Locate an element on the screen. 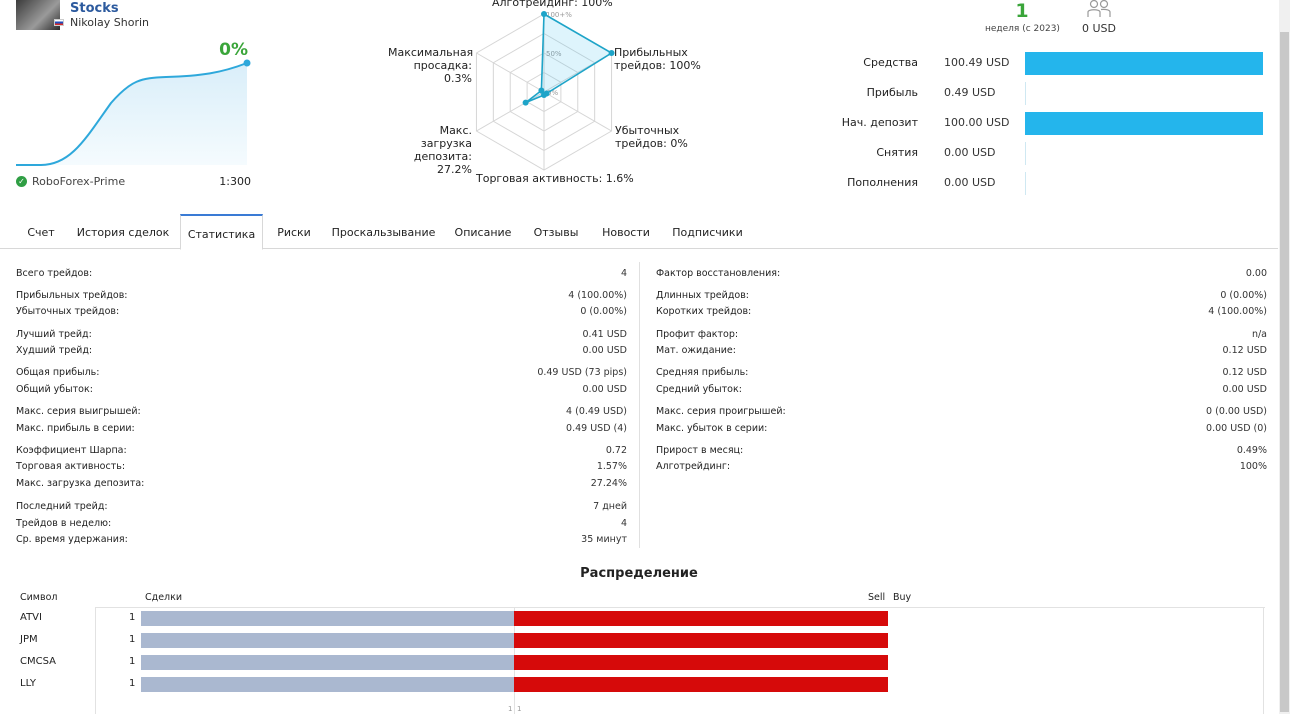 The image size is (1290, 714). radar-label-loss: Убыточных трейдов: 0% is located at coordinates (651, 137).